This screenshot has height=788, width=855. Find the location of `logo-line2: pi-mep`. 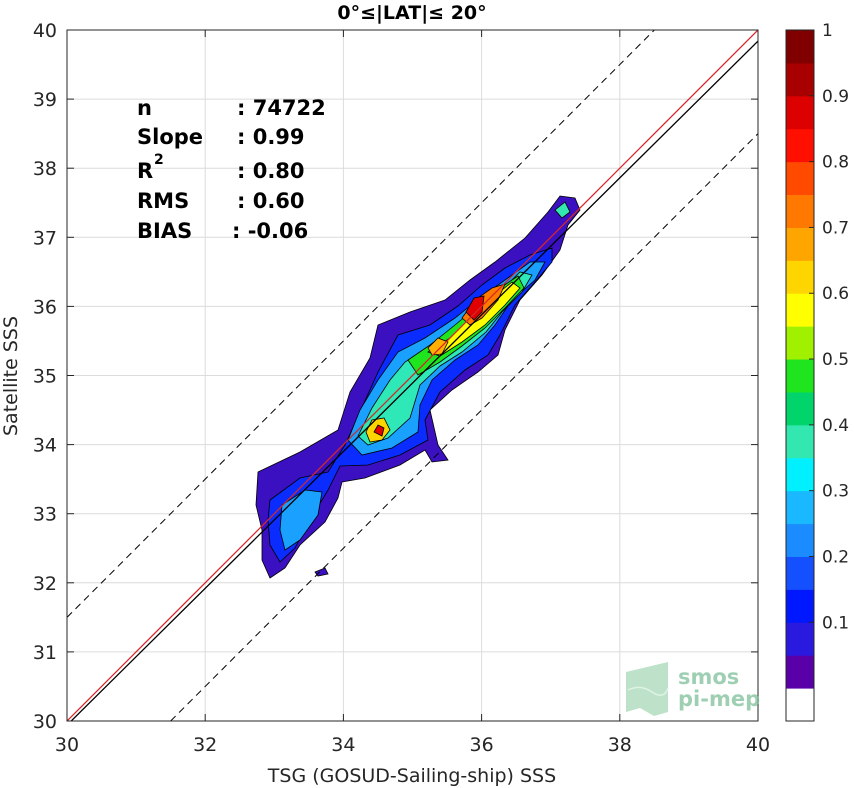

logo-line2: pi-mep is located at coordinates (719, 699).